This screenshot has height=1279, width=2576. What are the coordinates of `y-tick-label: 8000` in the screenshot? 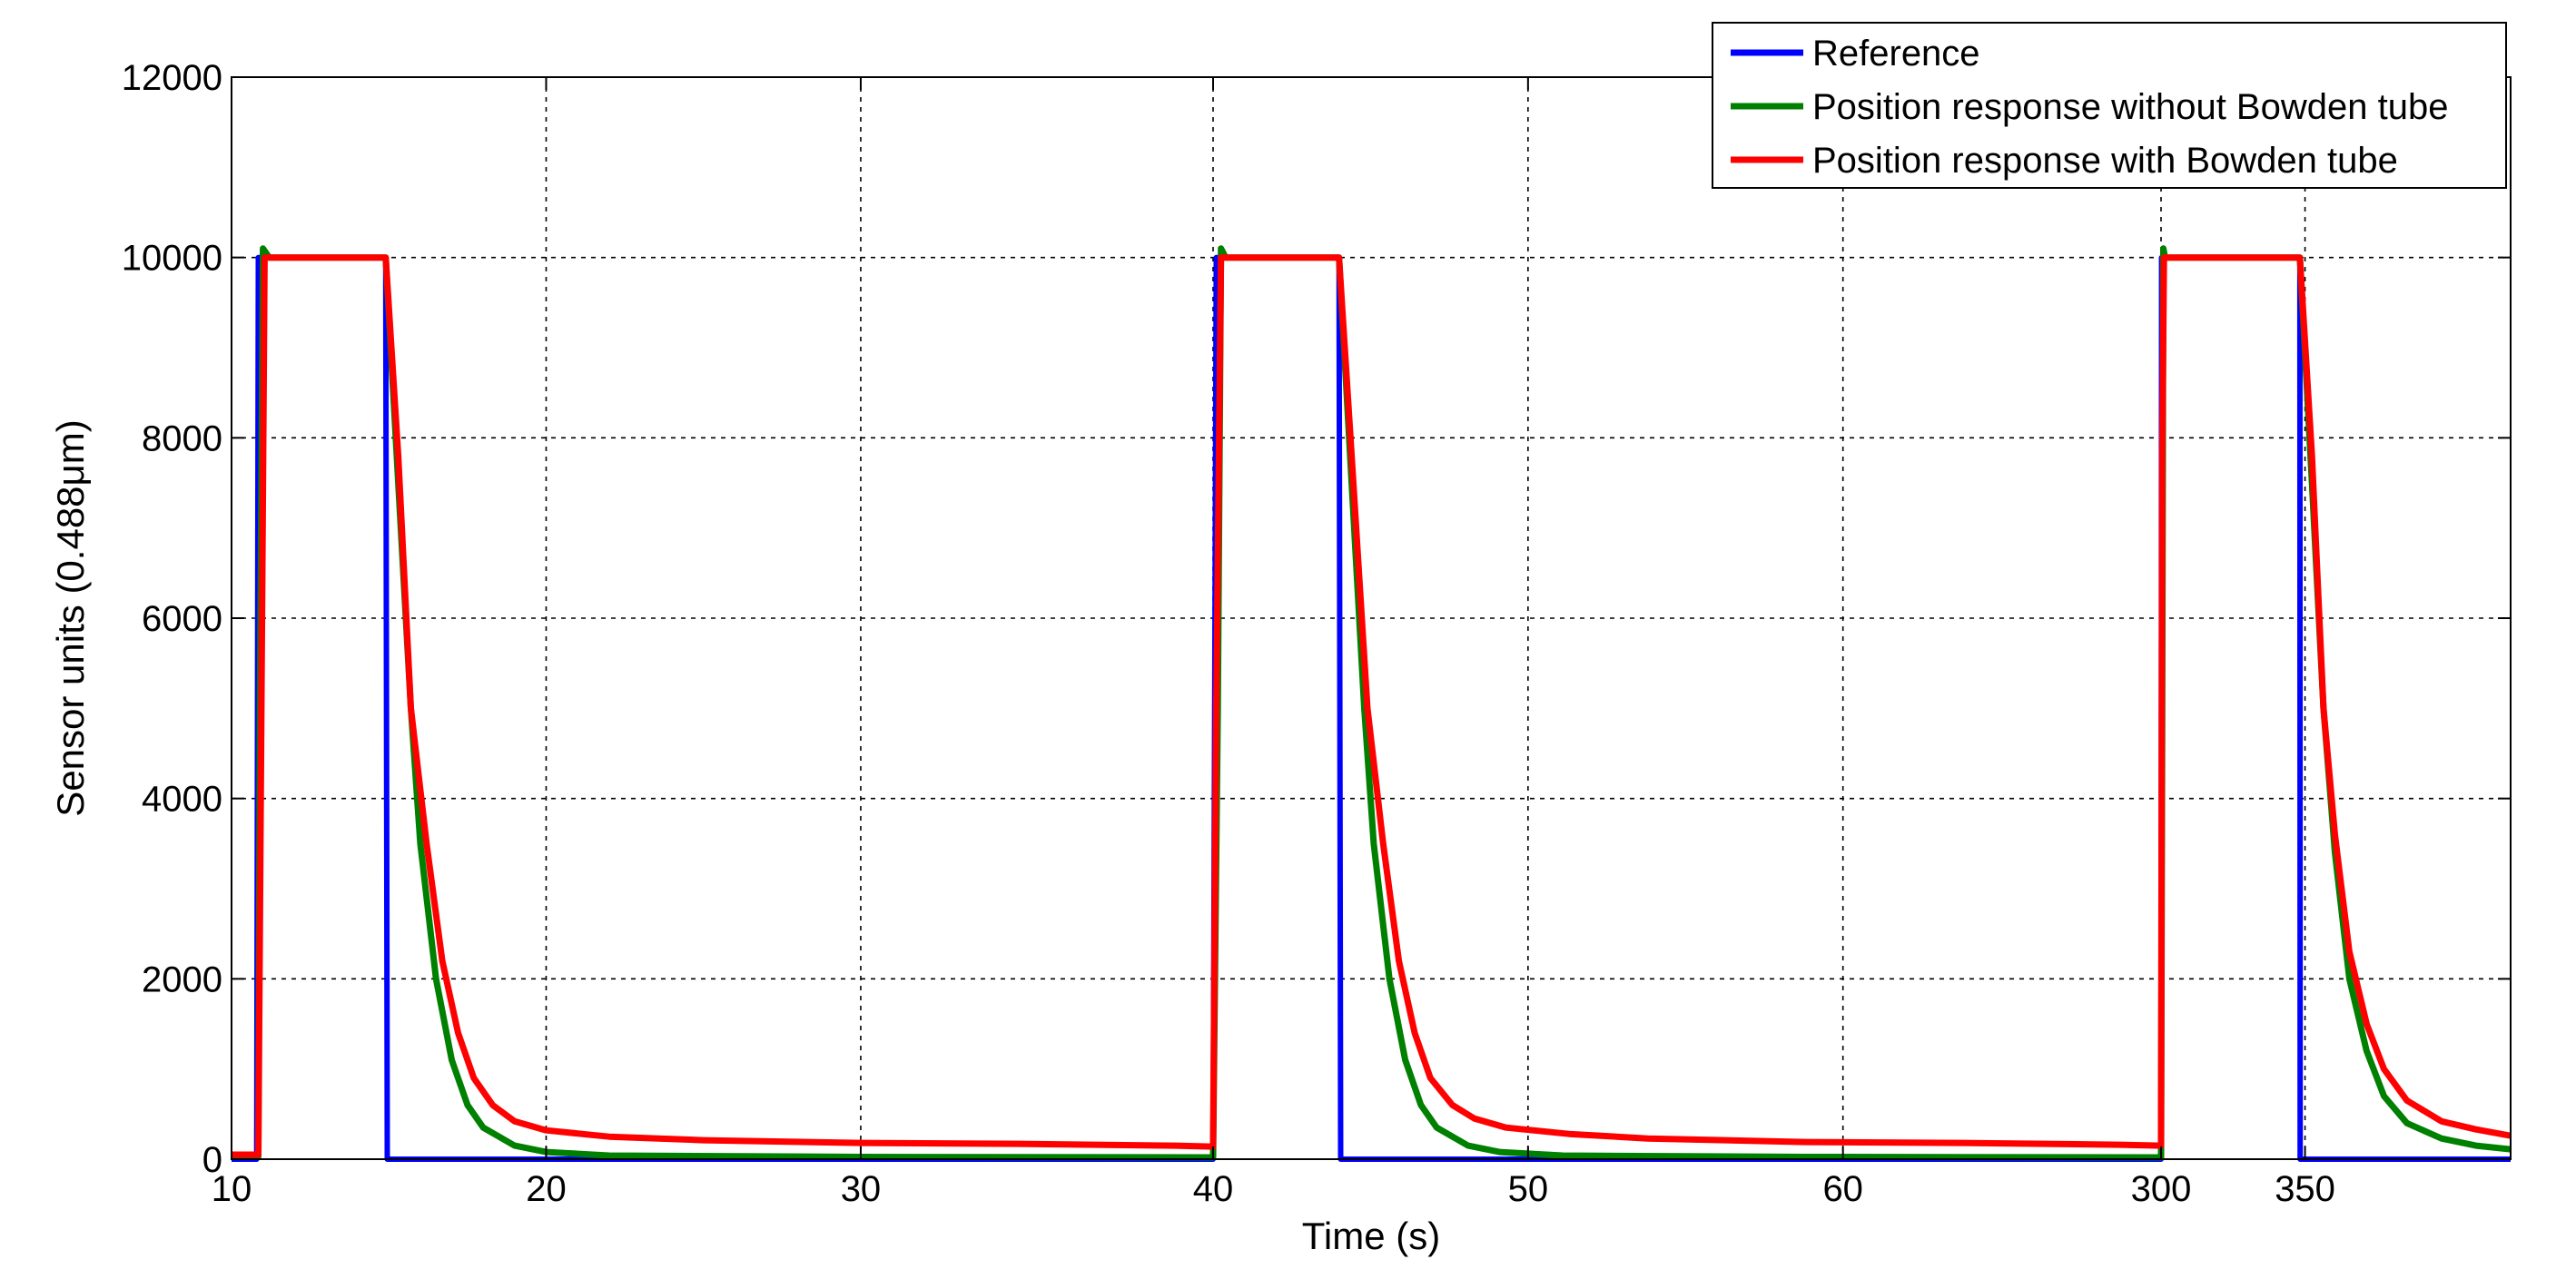 It's located at (182, 438).